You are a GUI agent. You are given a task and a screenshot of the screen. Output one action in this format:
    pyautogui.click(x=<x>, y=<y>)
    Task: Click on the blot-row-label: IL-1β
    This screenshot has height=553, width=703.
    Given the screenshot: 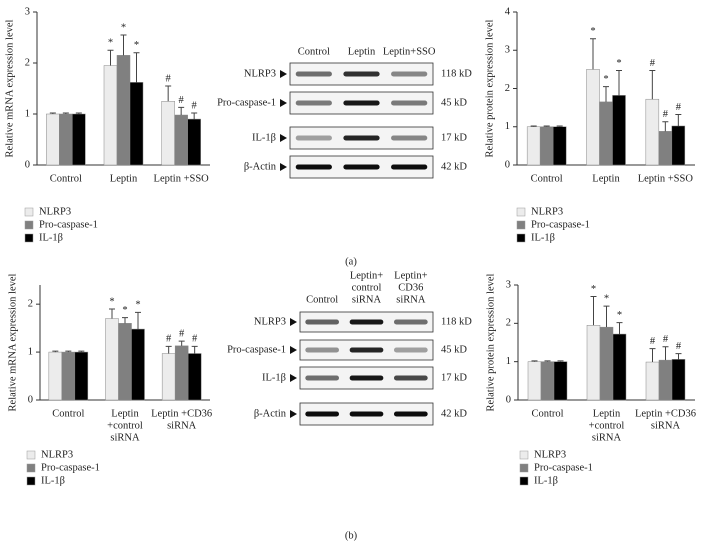 What is the action you would take?
    pyautogui.click(x=274, y=377)
    